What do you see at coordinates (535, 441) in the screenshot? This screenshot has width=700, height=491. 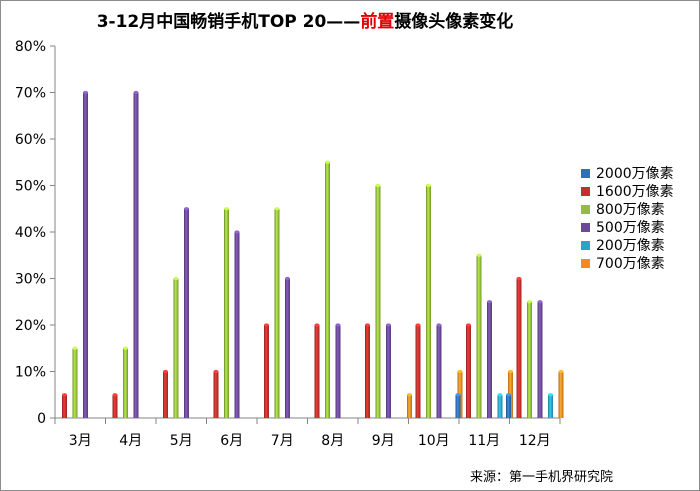 I see `x-tick-label: 12月` at bounding box center [535, 441].